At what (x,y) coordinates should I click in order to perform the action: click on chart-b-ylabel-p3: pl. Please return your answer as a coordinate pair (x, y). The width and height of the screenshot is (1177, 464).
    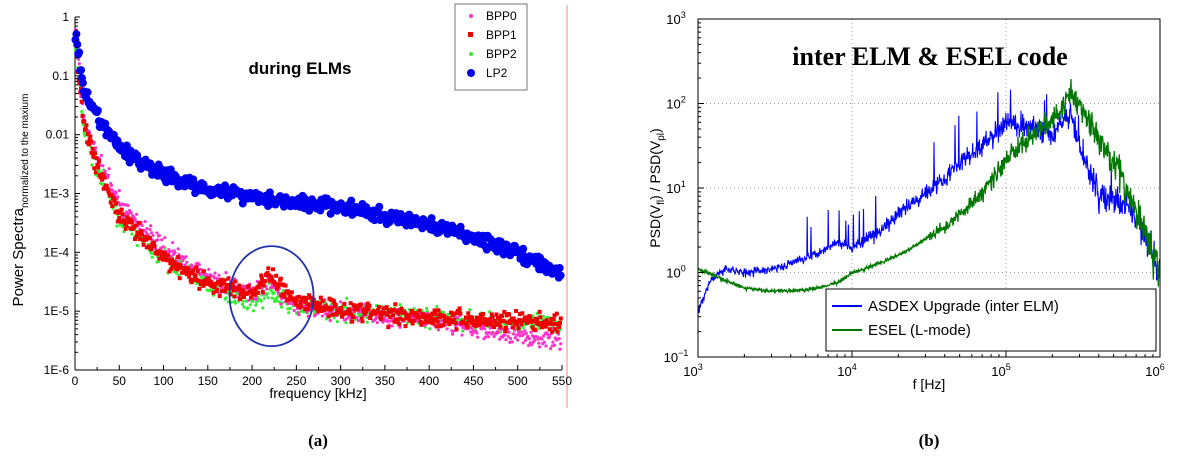
    Looking at the image, I should click on (661, 137).